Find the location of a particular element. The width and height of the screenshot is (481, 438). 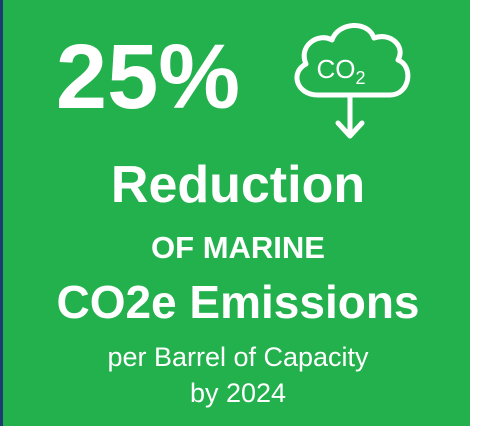

arrow-head is located at coordinates (350, 129).